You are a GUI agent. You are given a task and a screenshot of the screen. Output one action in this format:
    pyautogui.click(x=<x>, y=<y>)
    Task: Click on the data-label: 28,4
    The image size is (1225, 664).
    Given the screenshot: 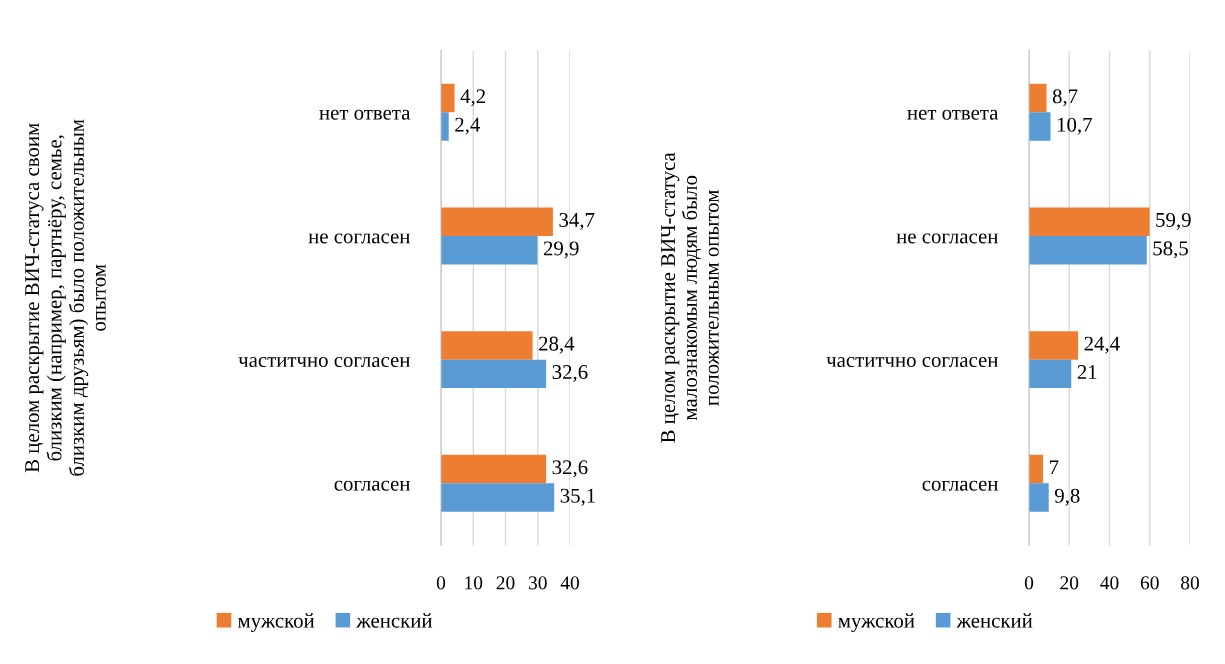 What is the action you would take?
    pyautogui.click(x=557, y=345)
    